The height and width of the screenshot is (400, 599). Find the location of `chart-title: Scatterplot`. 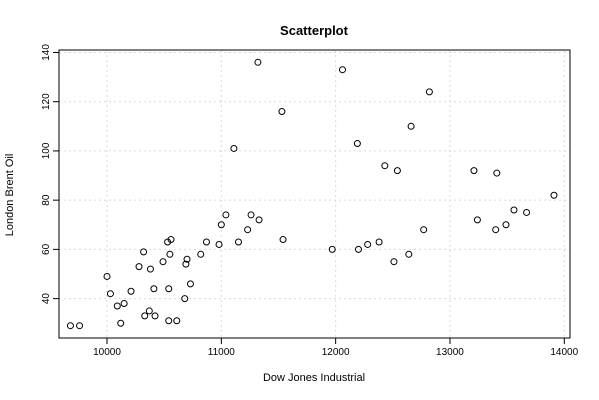

chart-title: Scatterplot is located at coordinates (314, 30).